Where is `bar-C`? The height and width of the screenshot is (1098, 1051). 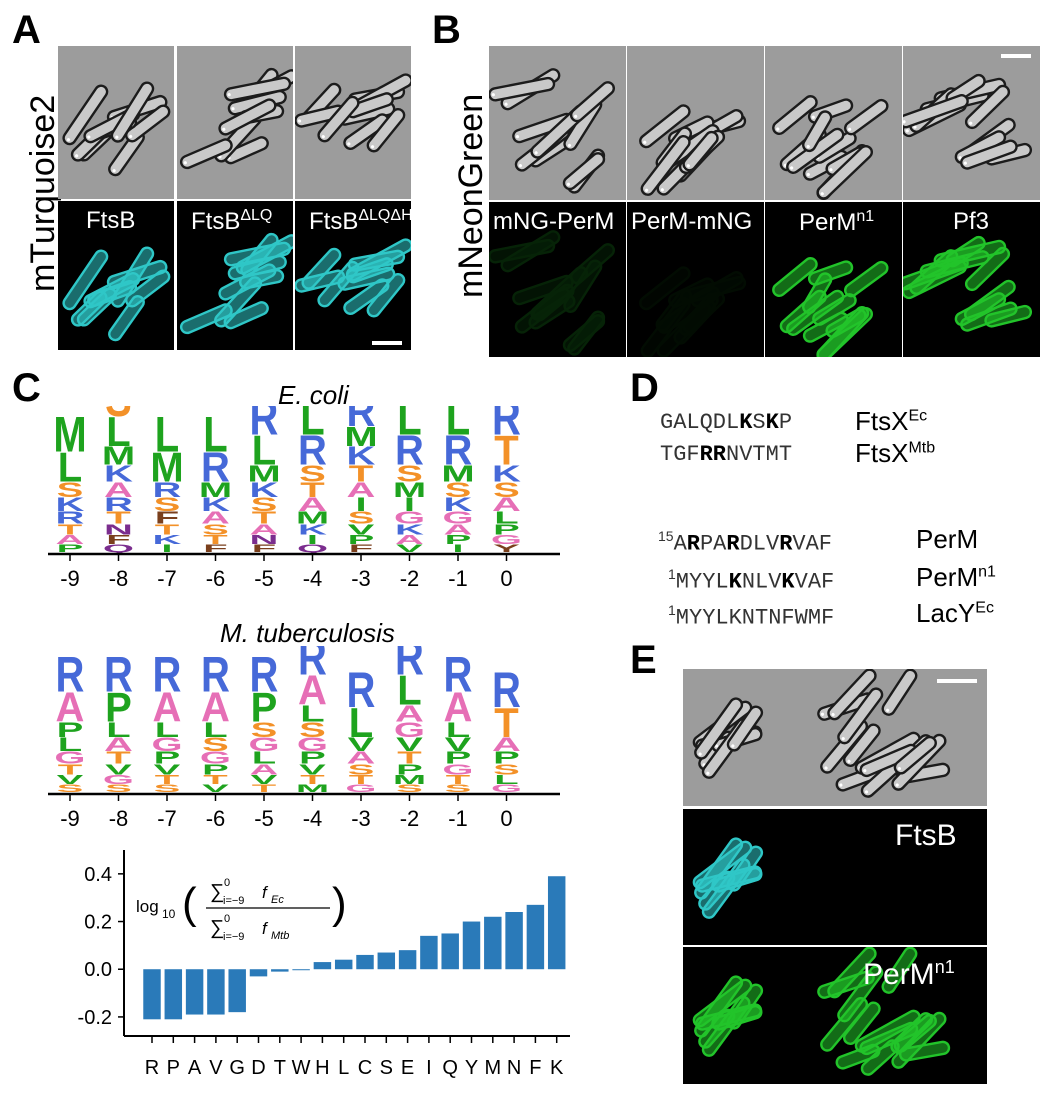
bar-C is located at coordinates (365, 962).